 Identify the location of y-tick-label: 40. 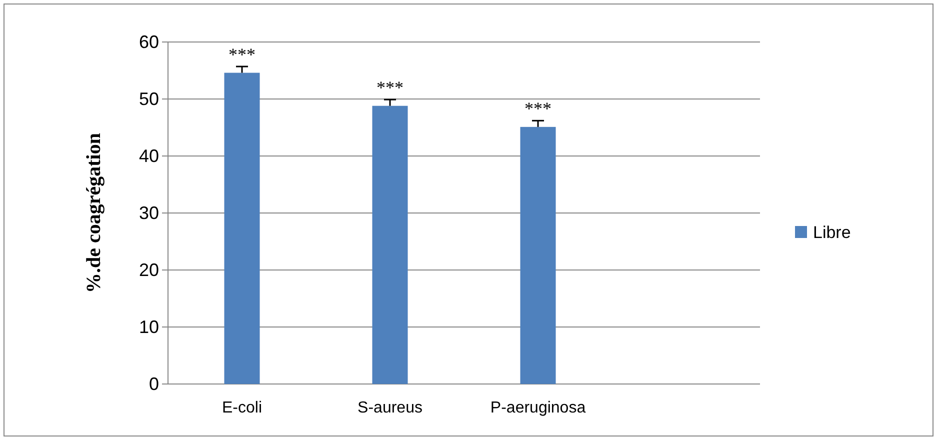
(148, 156).